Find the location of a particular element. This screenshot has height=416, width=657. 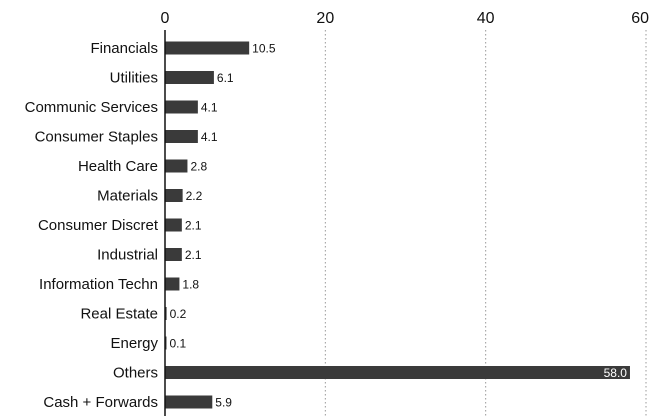

x-axis-ticks: 0 20 40 60 is located at coordinates (405, 18).